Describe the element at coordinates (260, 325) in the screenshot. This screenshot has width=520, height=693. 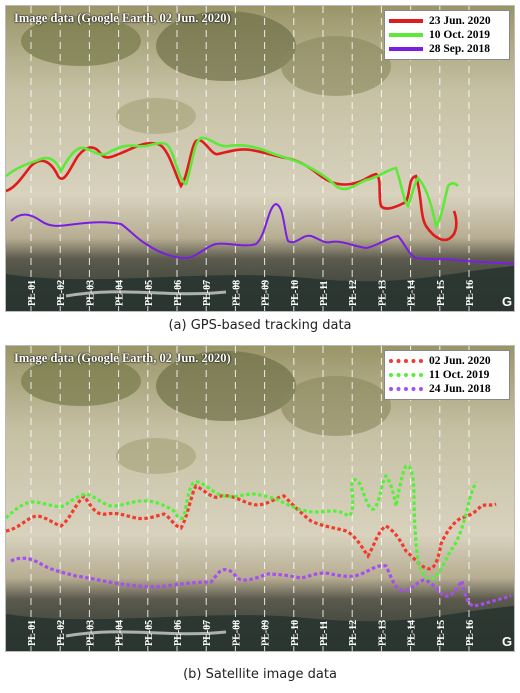
I see `caption-a: (a) GPS-based tracking data` at that location.